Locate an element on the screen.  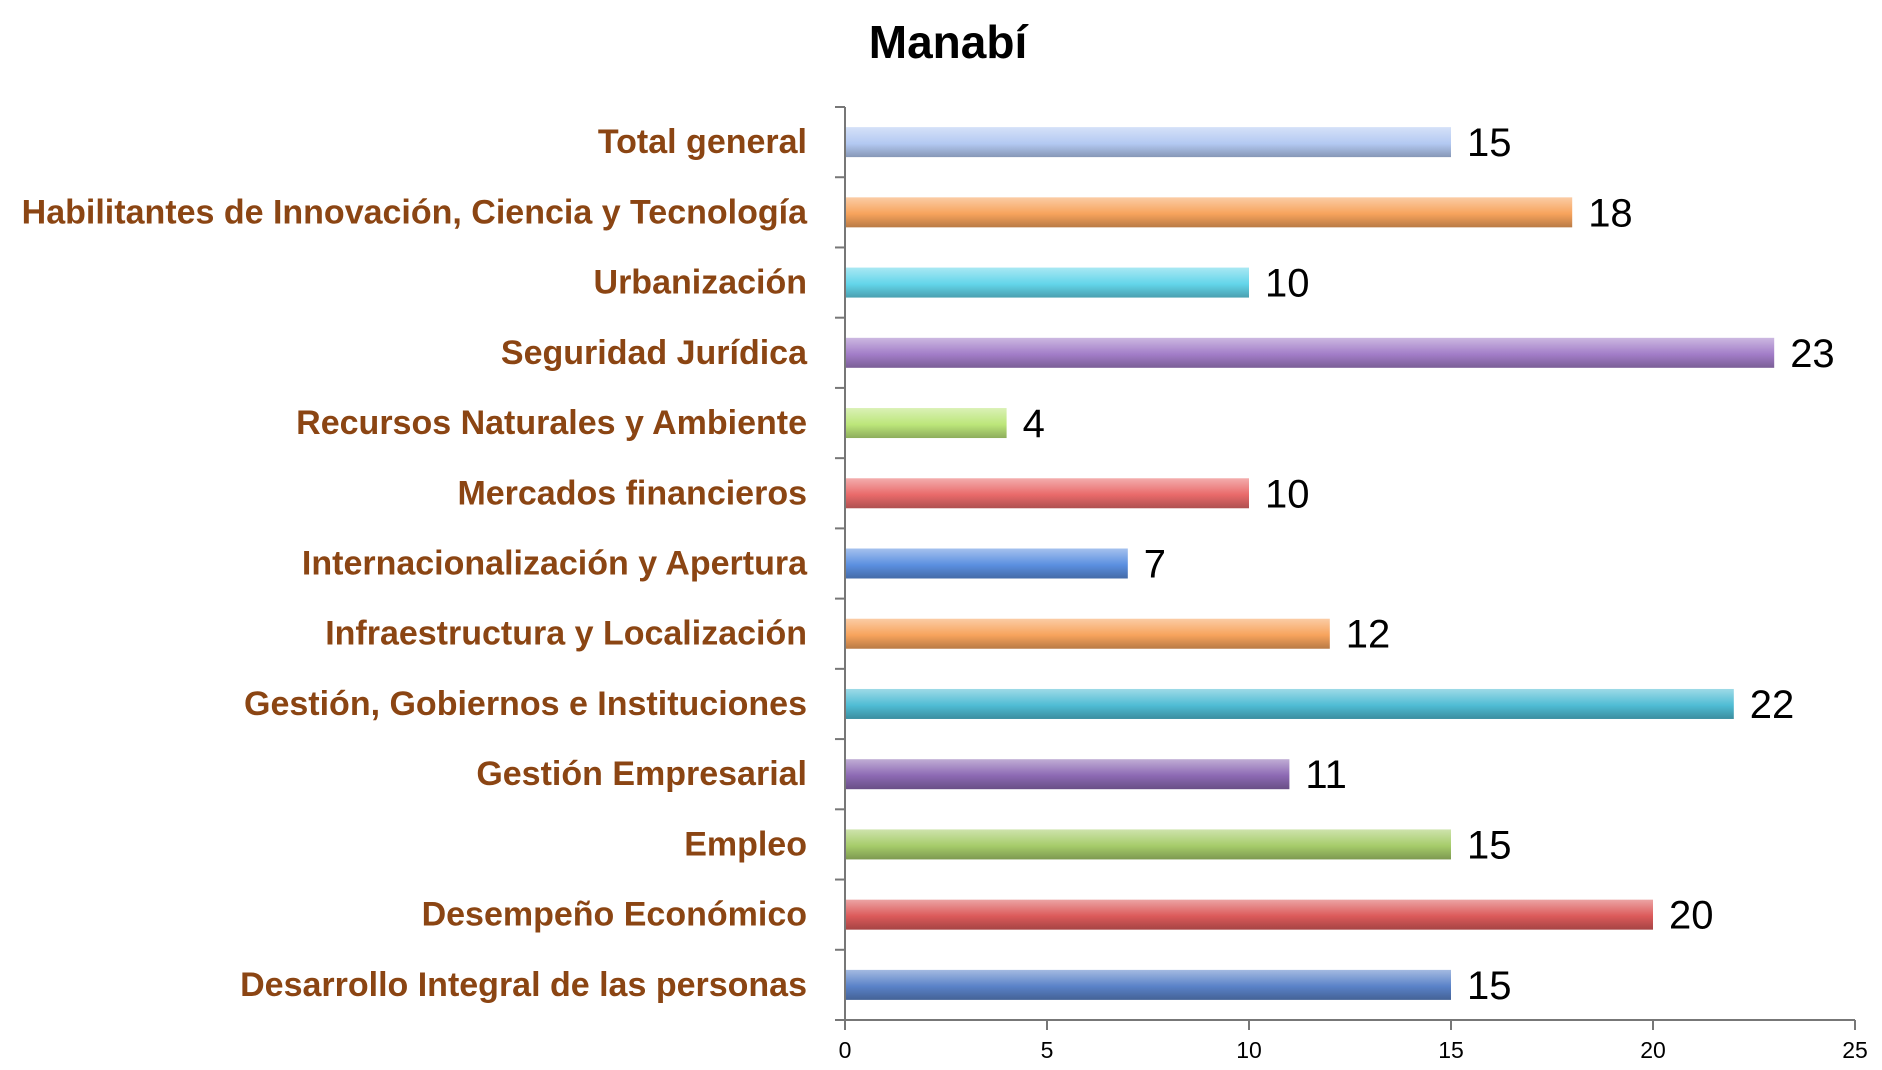
data-label: 12 is located at coordinates (1368, 635).